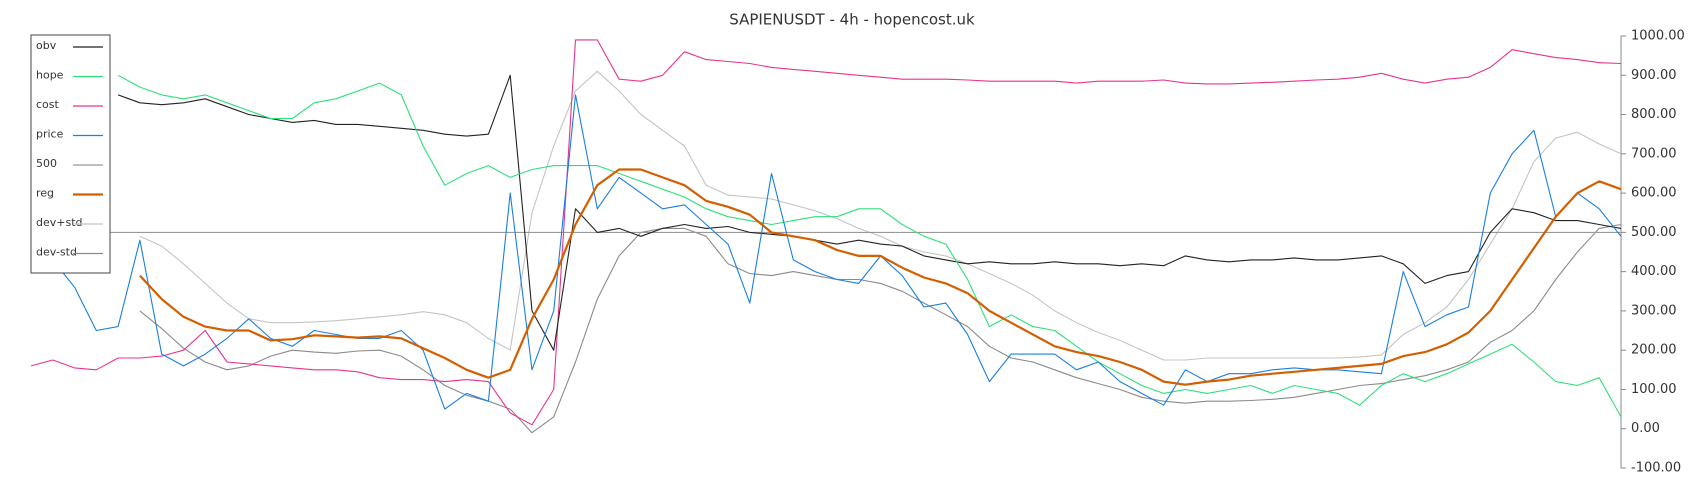 Image resolution: width=1700 pixels, height=500 pixels. Describe the element at coordinates (50, 75) in the screenshot. I see `legend-label: hope` at that location.